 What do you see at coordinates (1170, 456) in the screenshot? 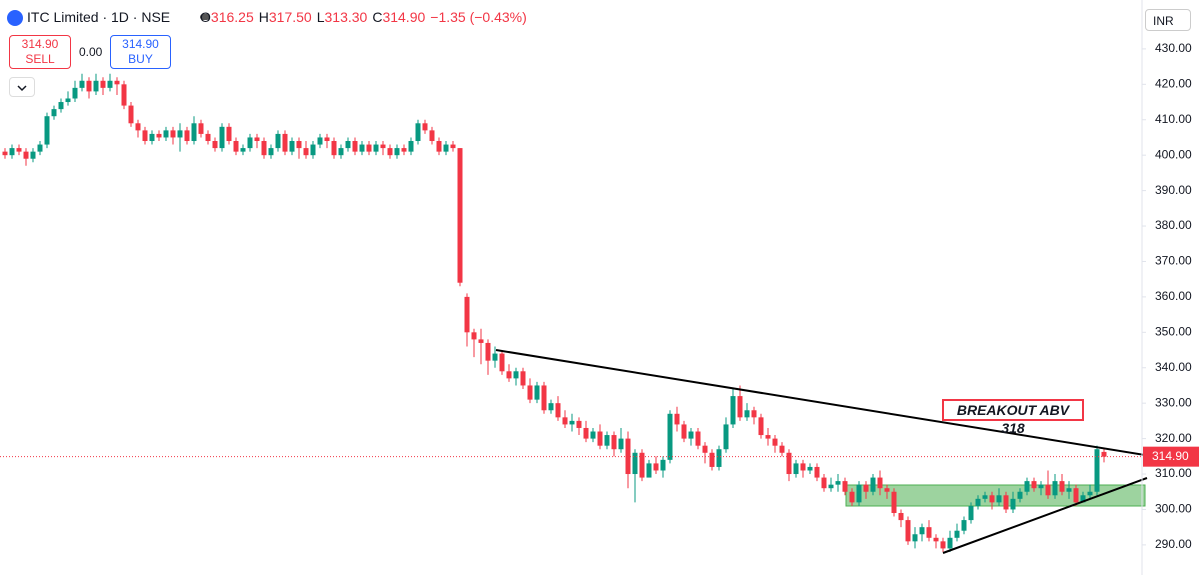
I see `last-price-label: 314.90` at bounding box center [1170, 456].